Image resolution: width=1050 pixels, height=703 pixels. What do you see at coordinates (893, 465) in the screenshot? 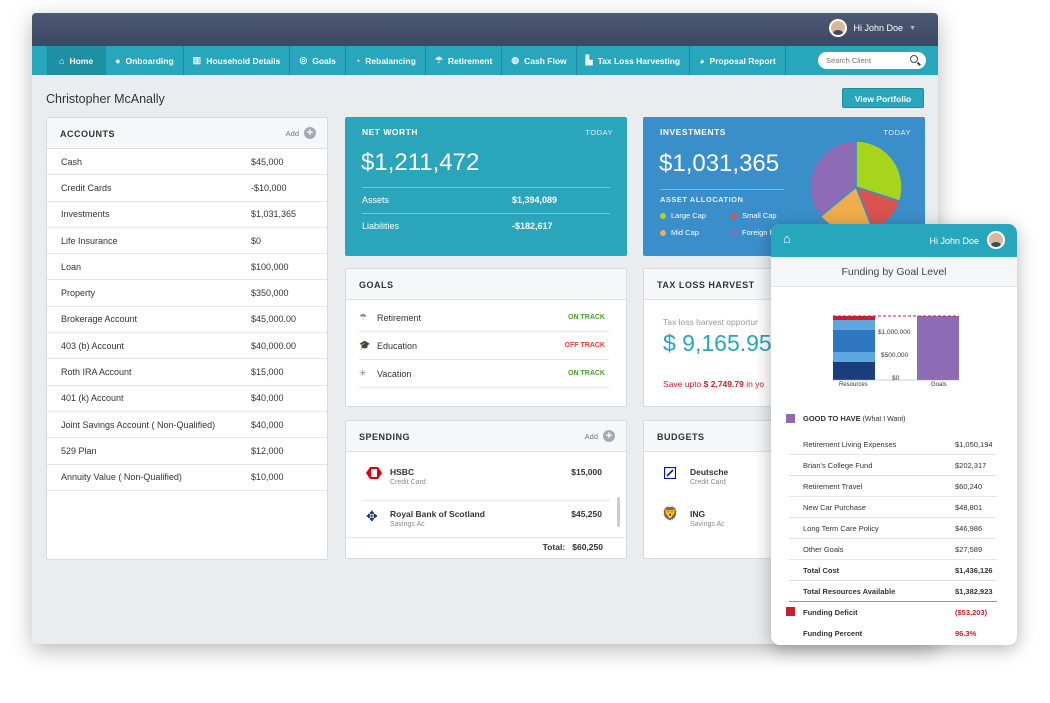
I see `goal-cost-row: Brian's College Fund $202,317` at bounding box center [893, 465].